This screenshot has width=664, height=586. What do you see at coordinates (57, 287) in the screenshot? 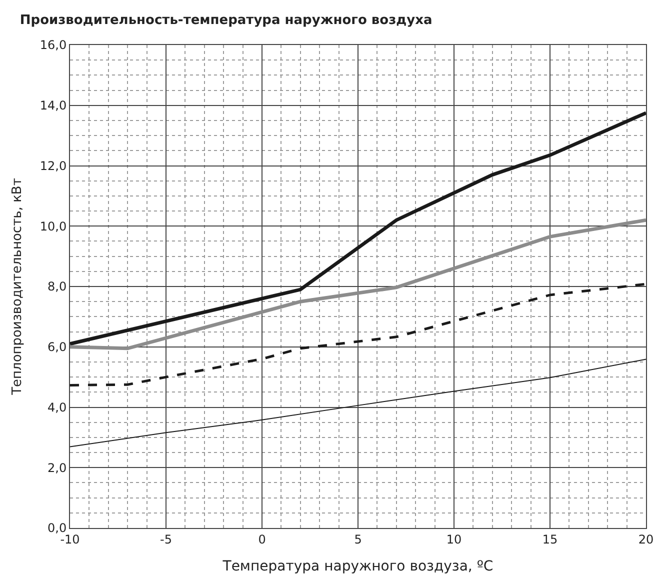
I see `y-tick-label: 8,0` at bounding box center [57, 287].